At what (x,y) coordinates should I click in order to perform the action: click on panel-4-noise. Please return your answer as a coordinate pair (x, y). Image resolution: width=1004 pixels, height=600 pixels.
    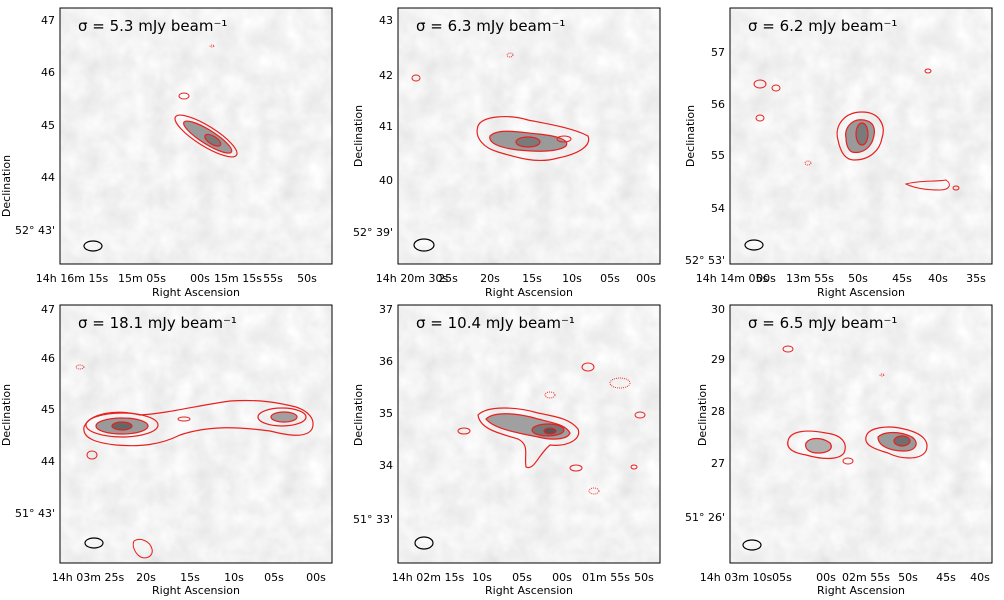
    Looking at the image, I should click on (196, 434).